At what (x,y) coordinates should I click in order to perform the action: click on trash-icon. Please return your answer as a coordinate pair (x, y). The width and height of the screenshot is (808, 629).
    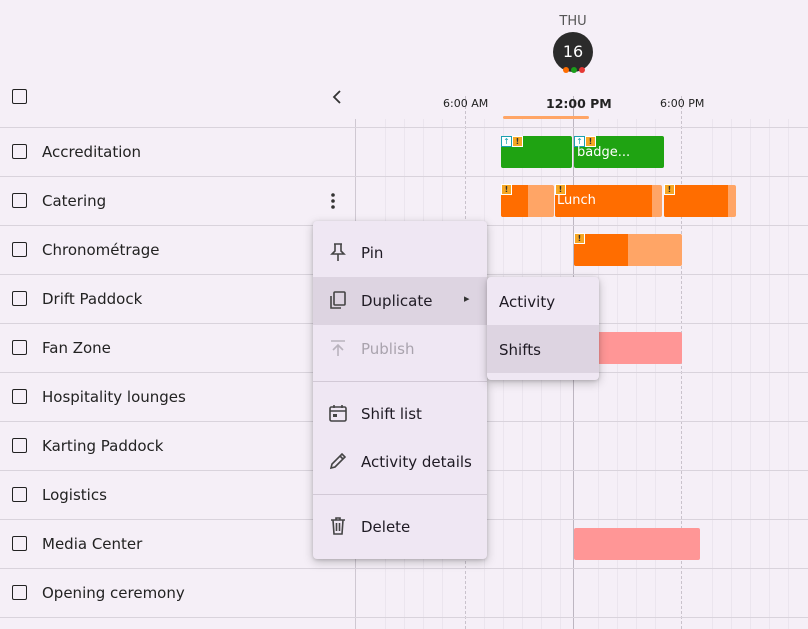
    Looking at the image, I should click on (338, 526).